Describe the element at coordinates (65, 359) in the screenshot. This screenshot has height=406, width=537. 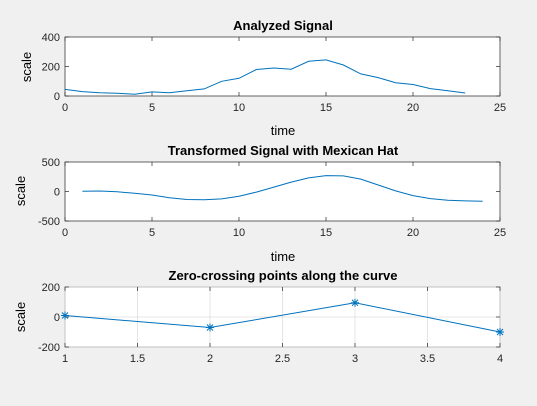
I see `x-tick-label: 1` at that location.